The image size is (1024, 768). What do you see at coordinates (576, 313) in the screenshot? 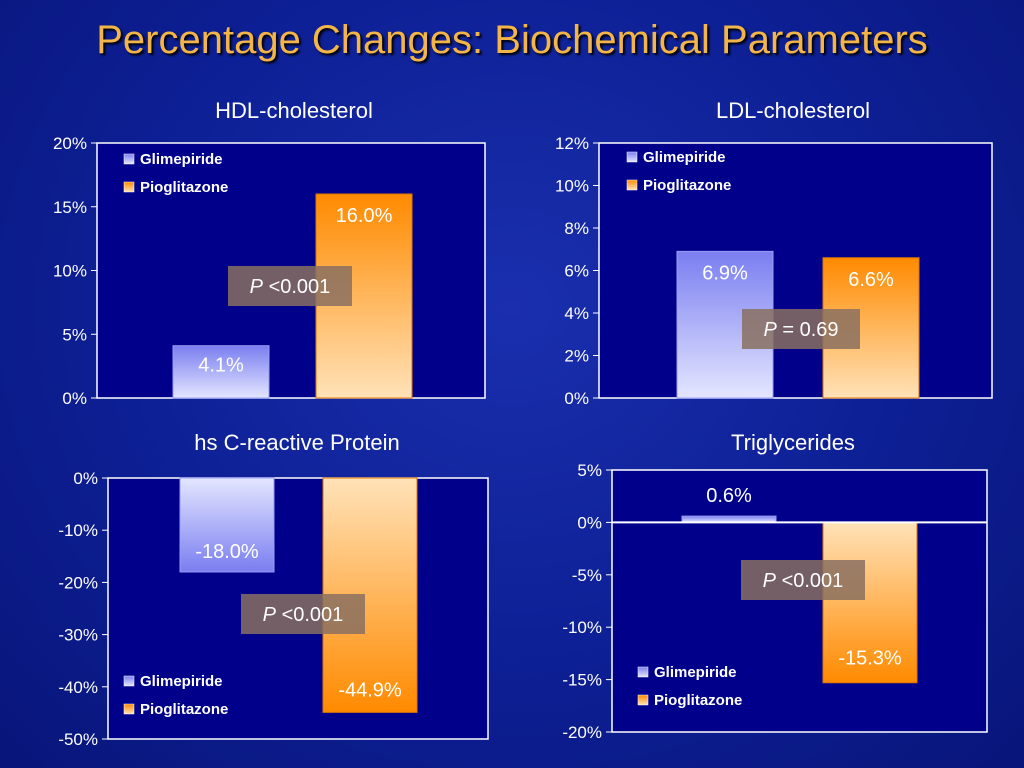
I see `y-tick-label: 4%` at bounding box center [576, 313].